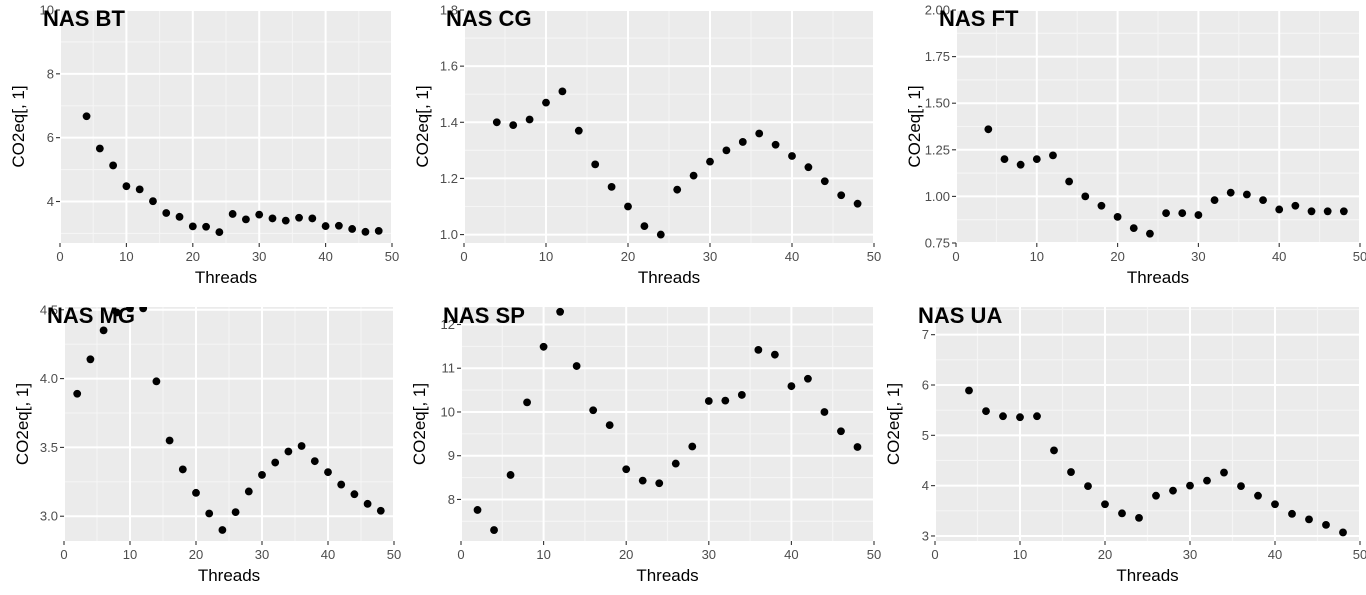  Describe the element at coordinates (937, 149) in the screenshot. I see `y-tick-label: 1.25` at that location.